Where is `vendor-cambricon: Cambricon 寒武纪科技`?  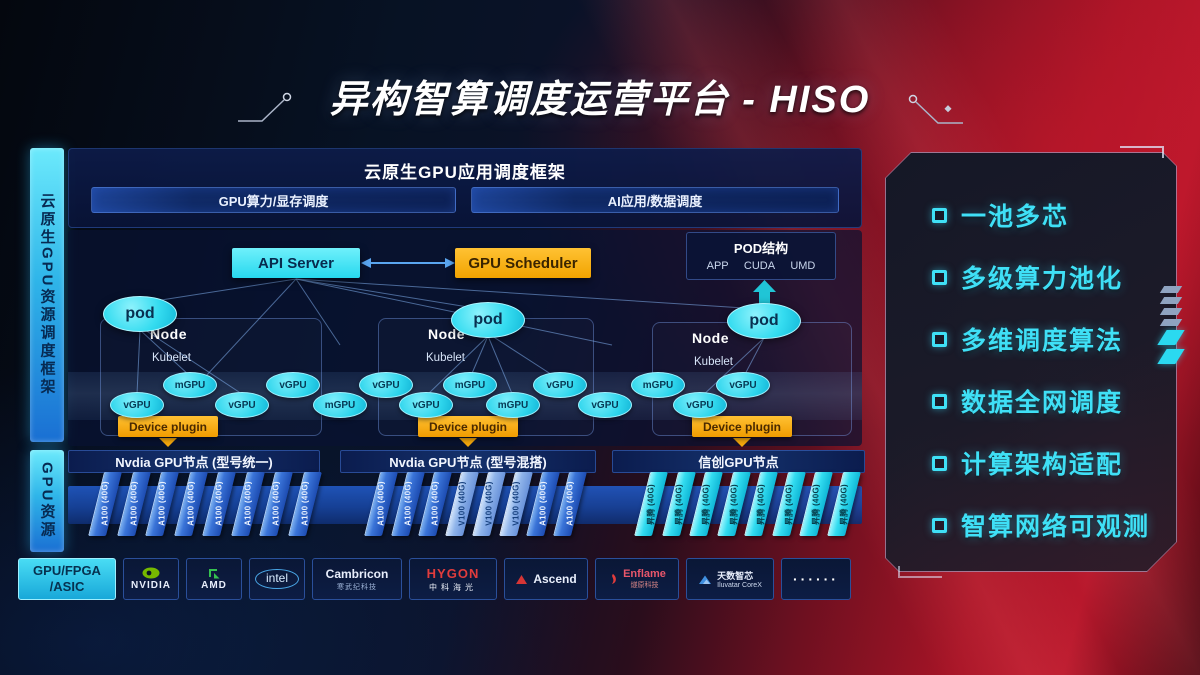 vendor-cambricon: Cambricon 寒武纪科技 is located at coordinates (357, 579).